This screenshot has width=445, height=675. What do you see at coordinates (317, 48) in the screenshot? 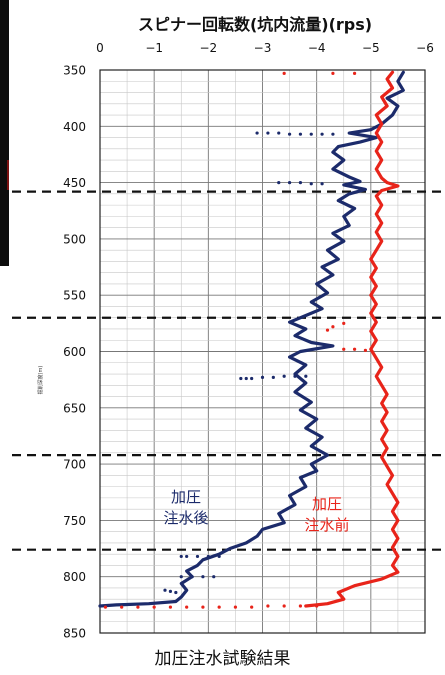
I see `x-tick-label: −4` at bounding box center [317, 48].